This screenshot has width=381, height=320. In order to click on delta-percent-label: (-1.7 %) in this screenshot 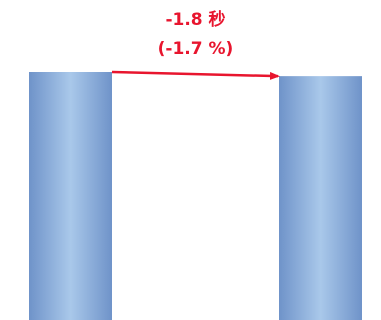, I will do `click(196, 49)`.